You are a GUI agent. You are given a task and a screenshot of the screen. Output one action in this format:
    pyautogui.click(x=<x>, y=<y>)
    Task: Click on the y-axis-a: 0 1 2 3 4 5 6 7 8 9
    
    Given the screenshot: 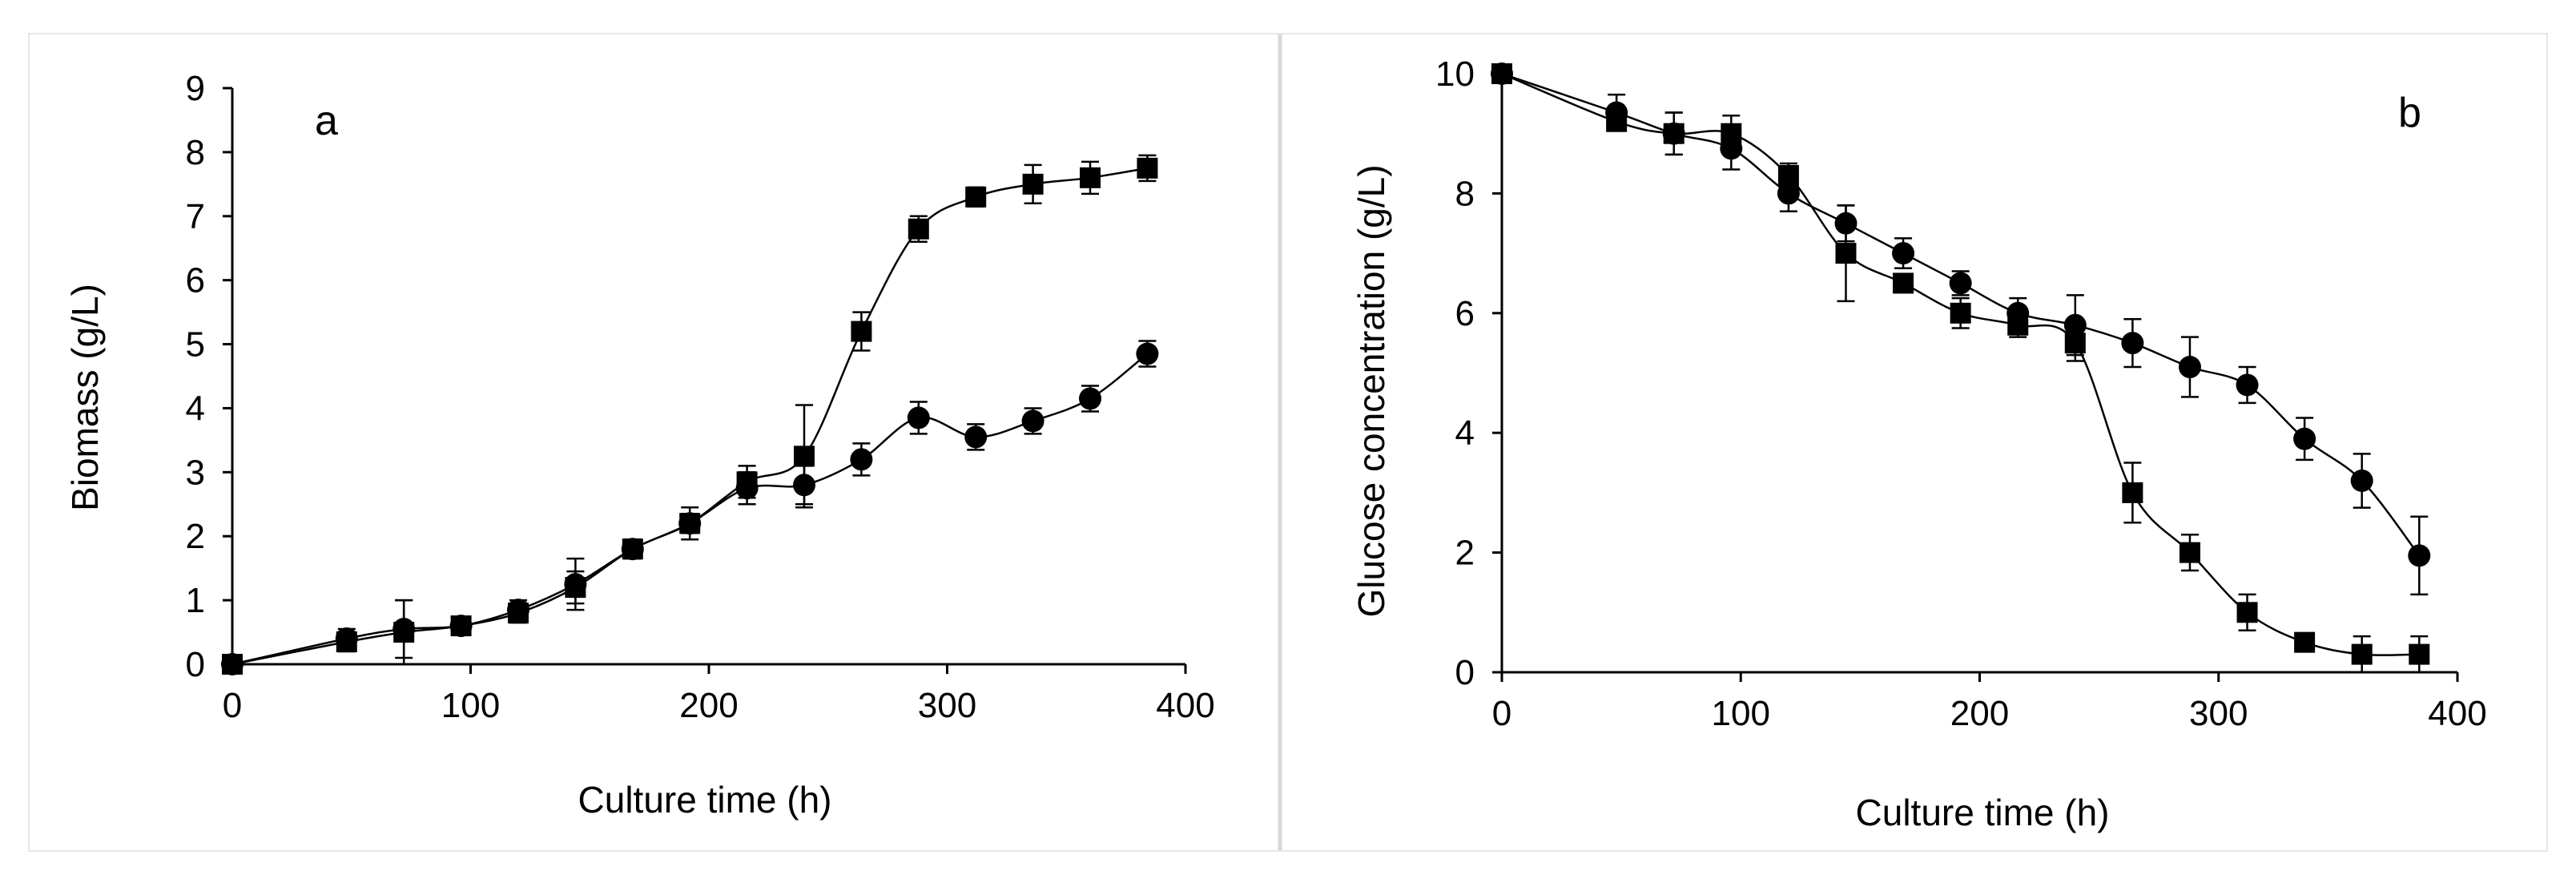 What is the action you would take?
    pyautogui.click(x=210, y=376)
    